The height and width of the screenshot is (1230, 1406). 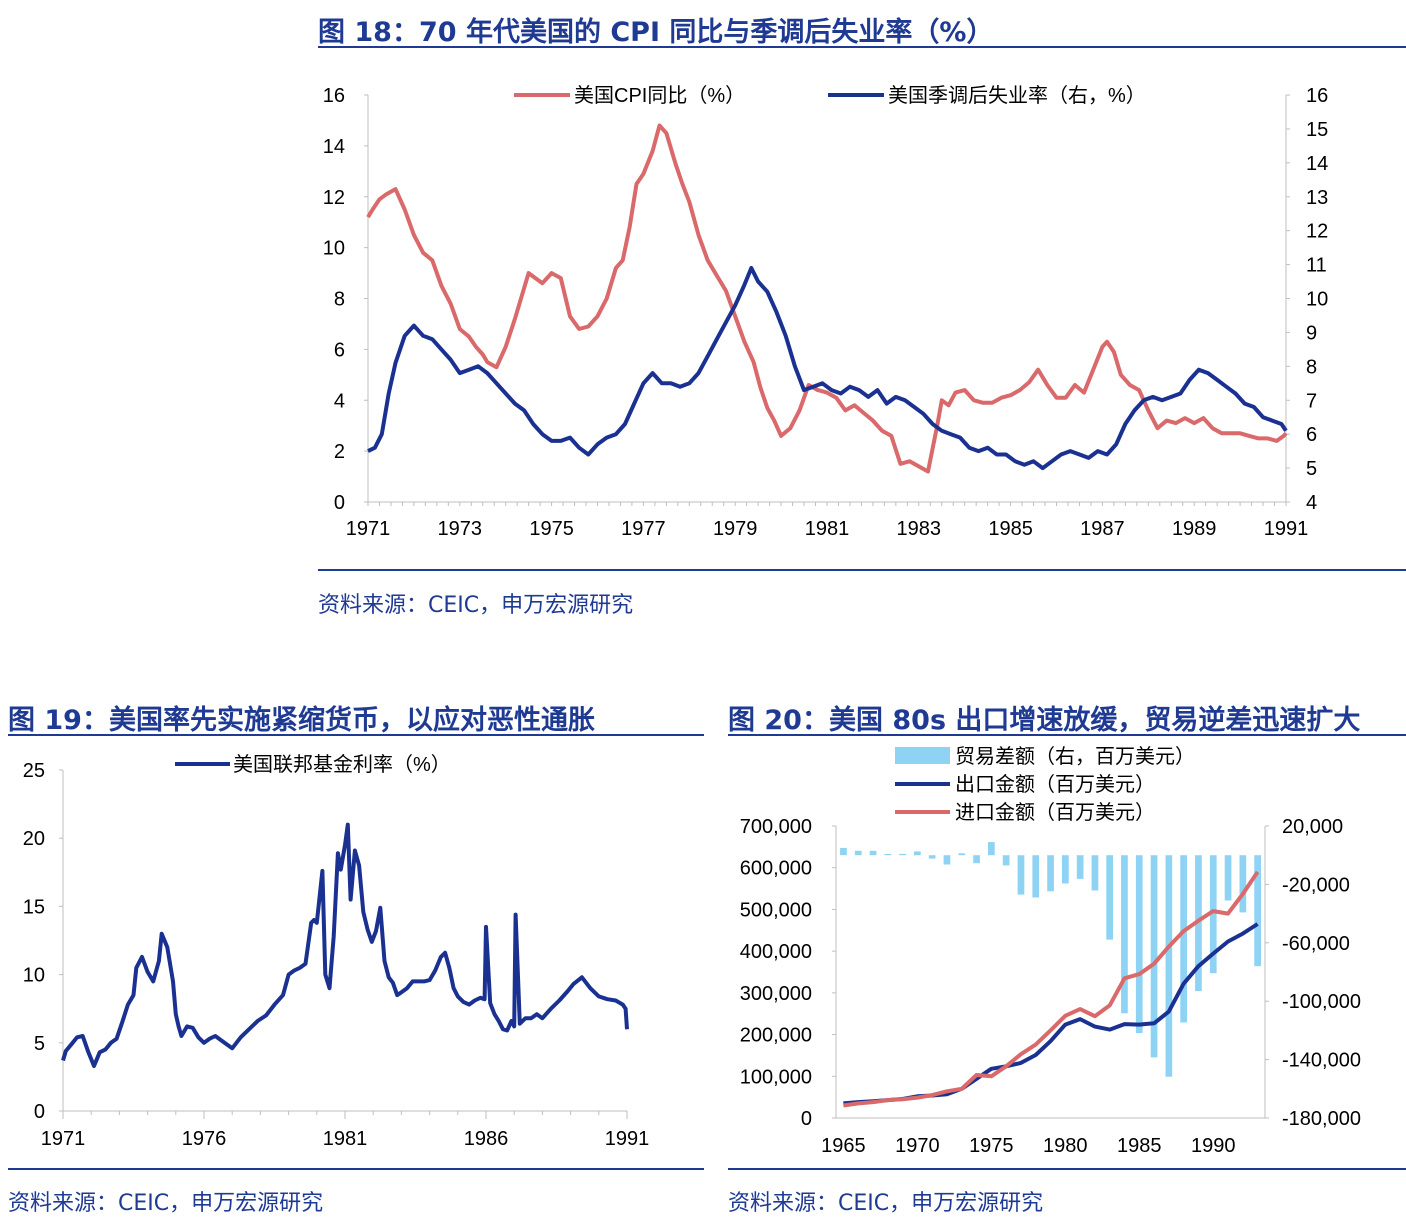 I want to click on fig19-title: 图 19：美国率先实施紧缩货币，以应对恶性通胀, so click(x=301, y=720).